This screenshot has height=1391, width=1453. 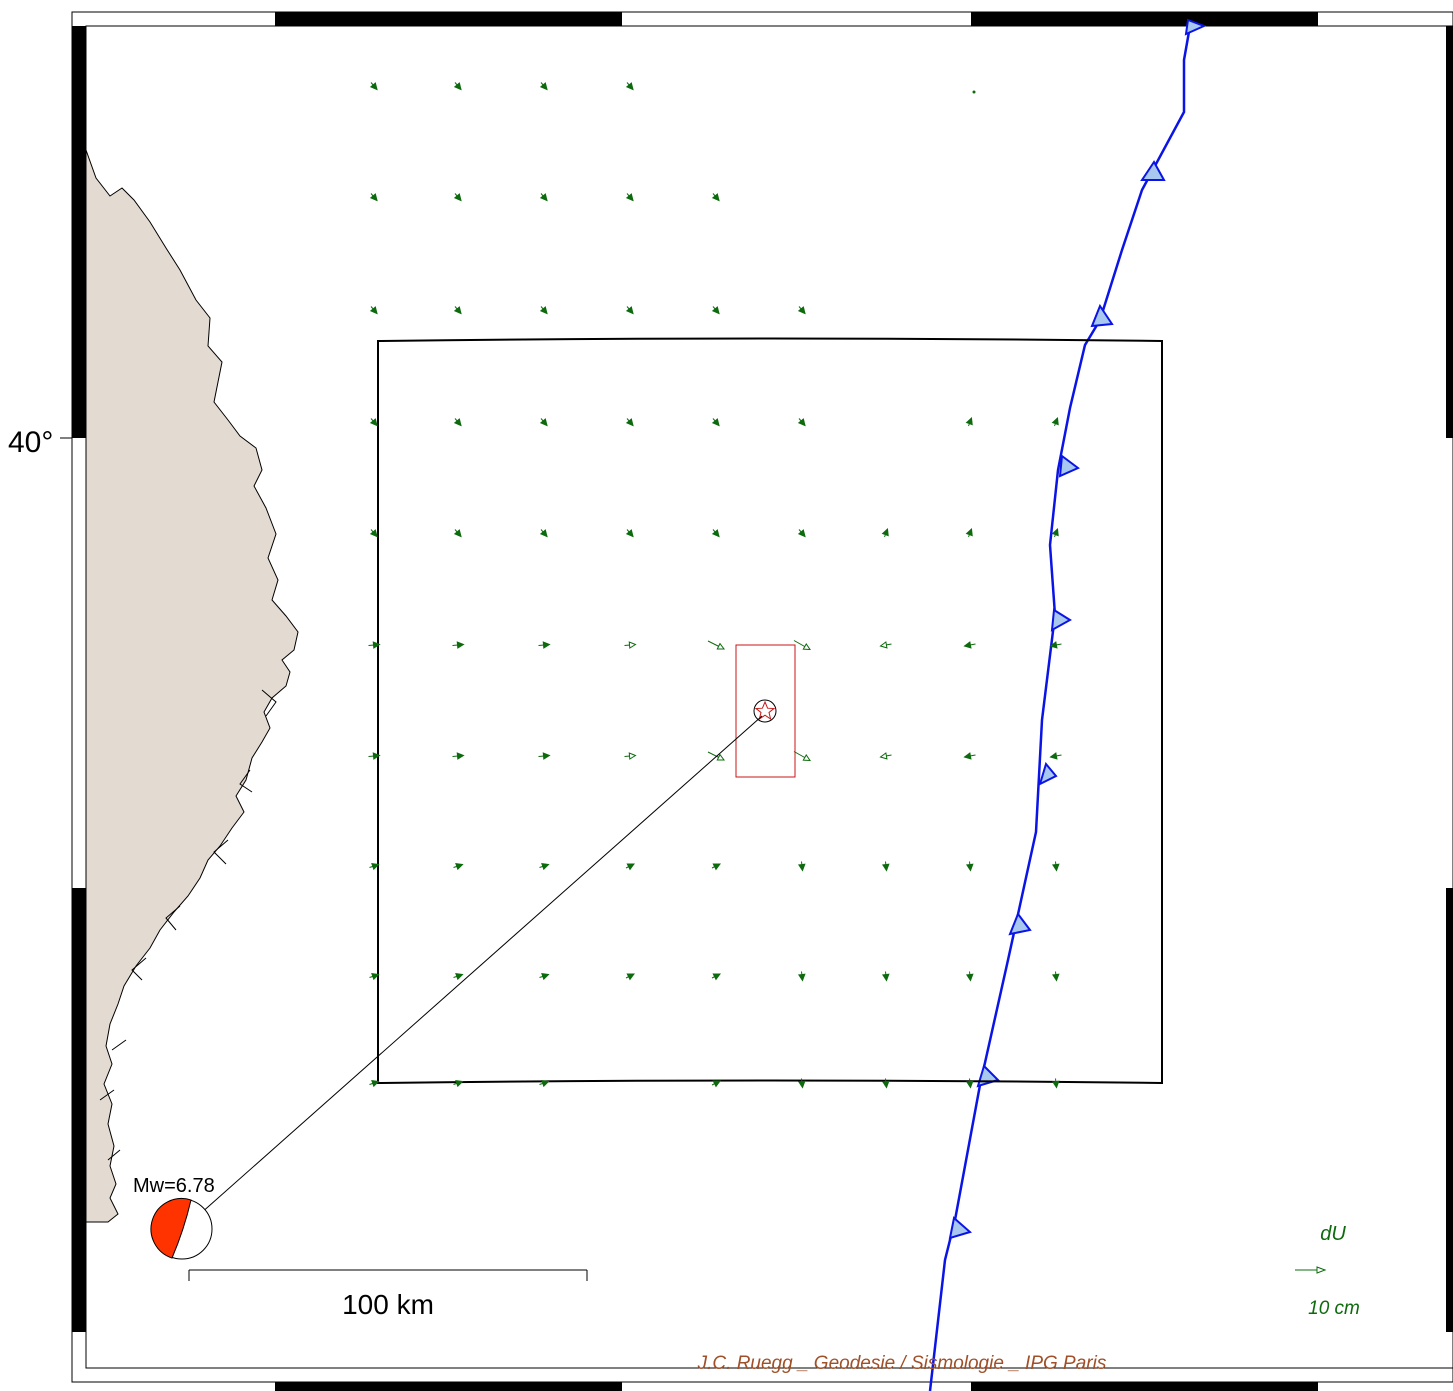 I want to click on latitude-label: 40°, so click(x=30, y=442).